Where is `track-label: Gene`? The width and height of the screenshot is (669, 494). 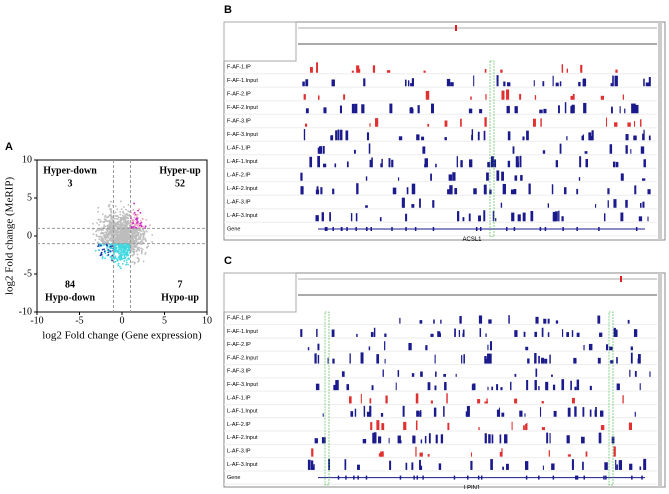
track-label: Gene is located at coordinates (233, 229).